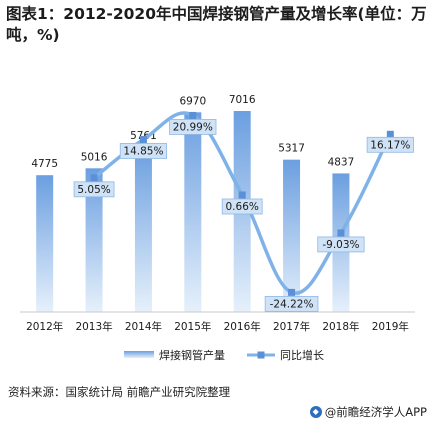 This screenshot has width=435, height=425. Describe the element at coordinates (375, 412) in the screenshot. I see `brand-label: @前瞻经济学人APP` at that location.